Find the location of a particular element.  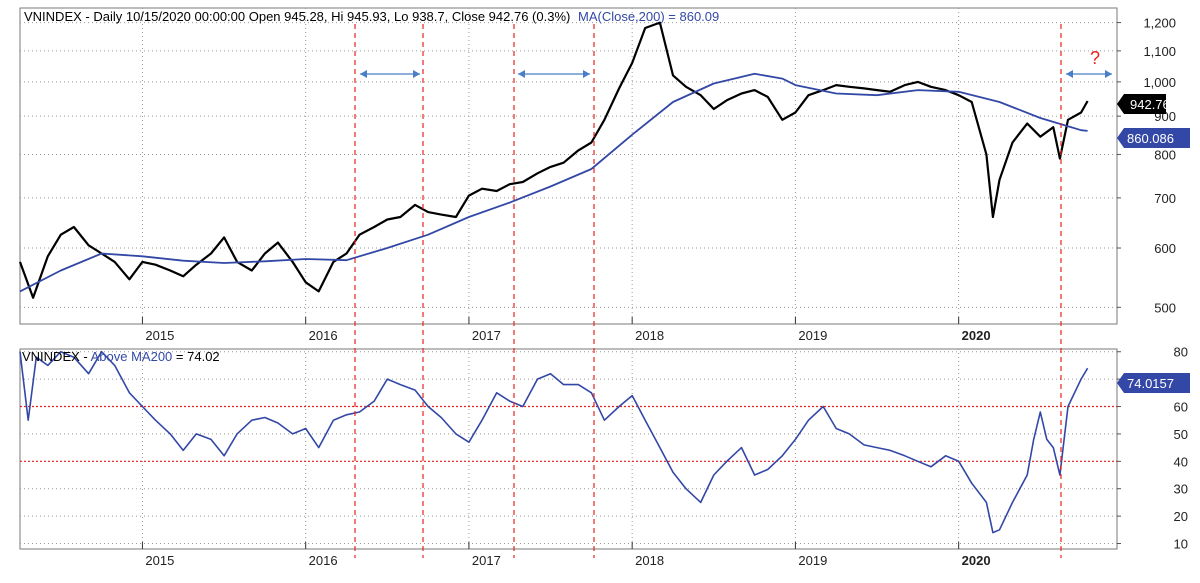

close-badge-background is located at coordinates (1141, 104).